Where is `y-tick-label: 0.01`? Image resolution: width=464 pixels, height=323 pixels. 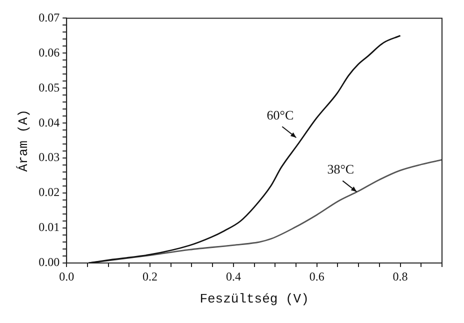 y-tick-label: 0.01 is located at coordinates (49, 227).